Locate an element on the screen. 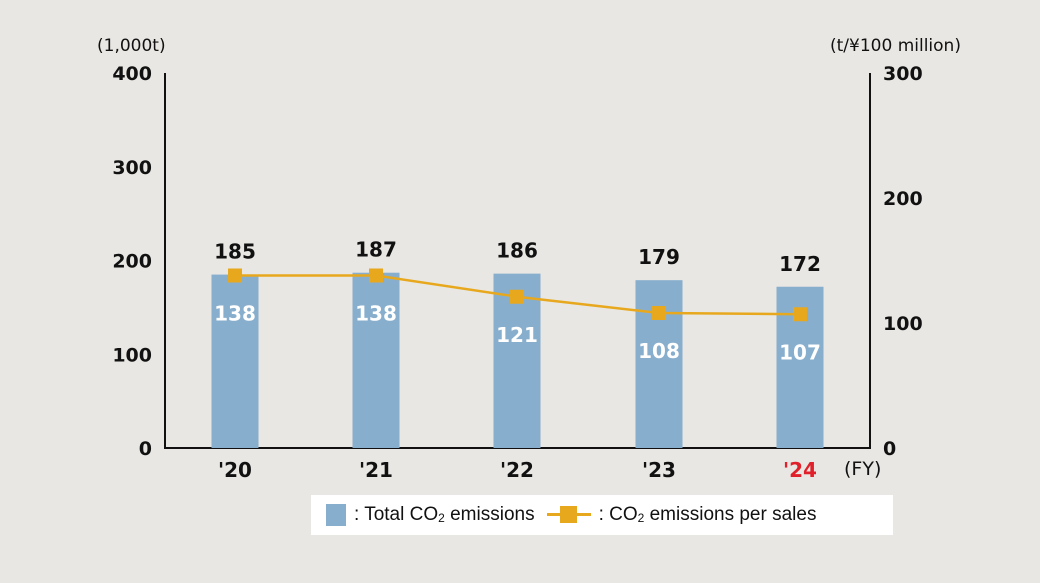 The height and width of the screenshot is (583, 1040). bar-value-label: 185 is located at coordinates (235, 252).